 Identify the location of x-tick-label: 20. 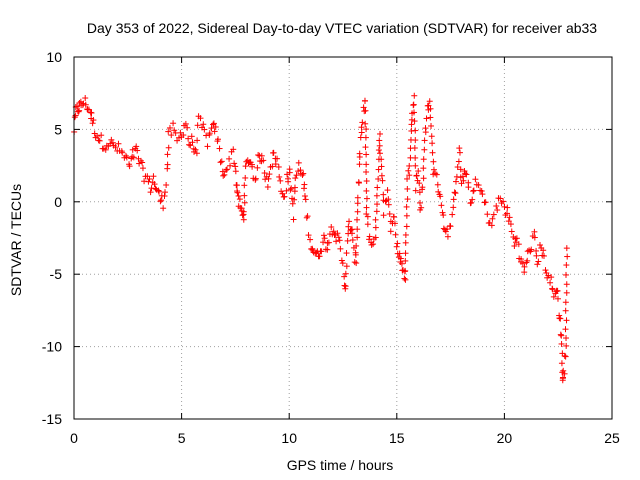
(505, 438).